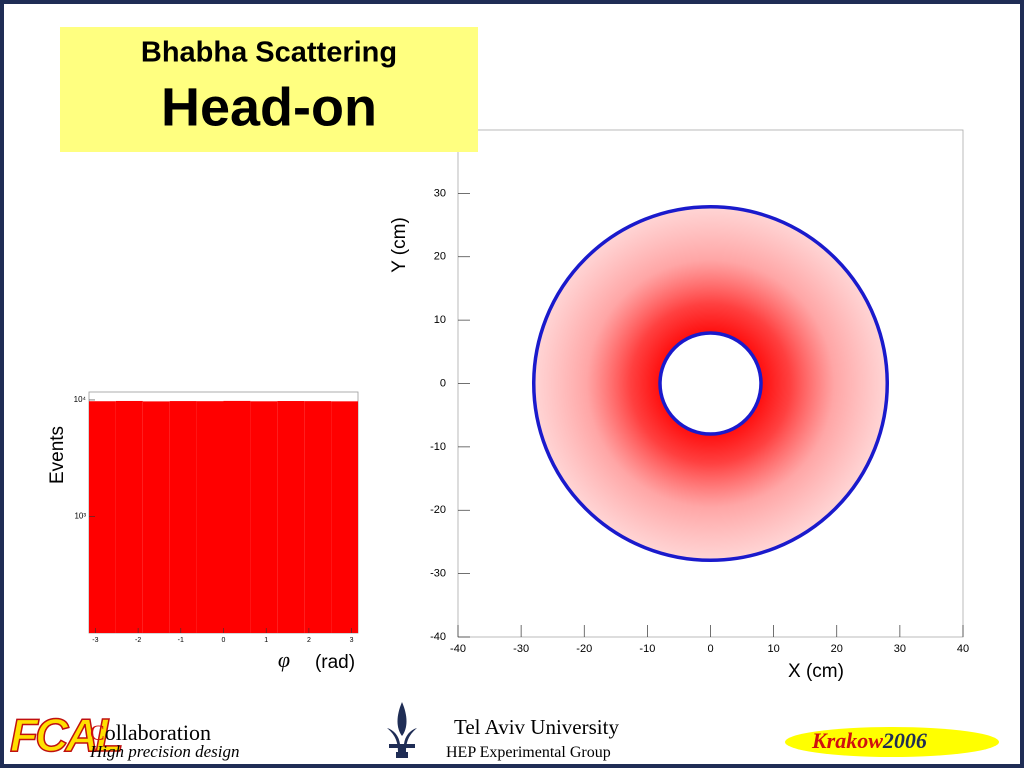 The height and width of the screenshot is (768, 1024). Describe the element at coordinates (80, 516) in the screenshot. I see `y-tick-label: 10³` at that location.